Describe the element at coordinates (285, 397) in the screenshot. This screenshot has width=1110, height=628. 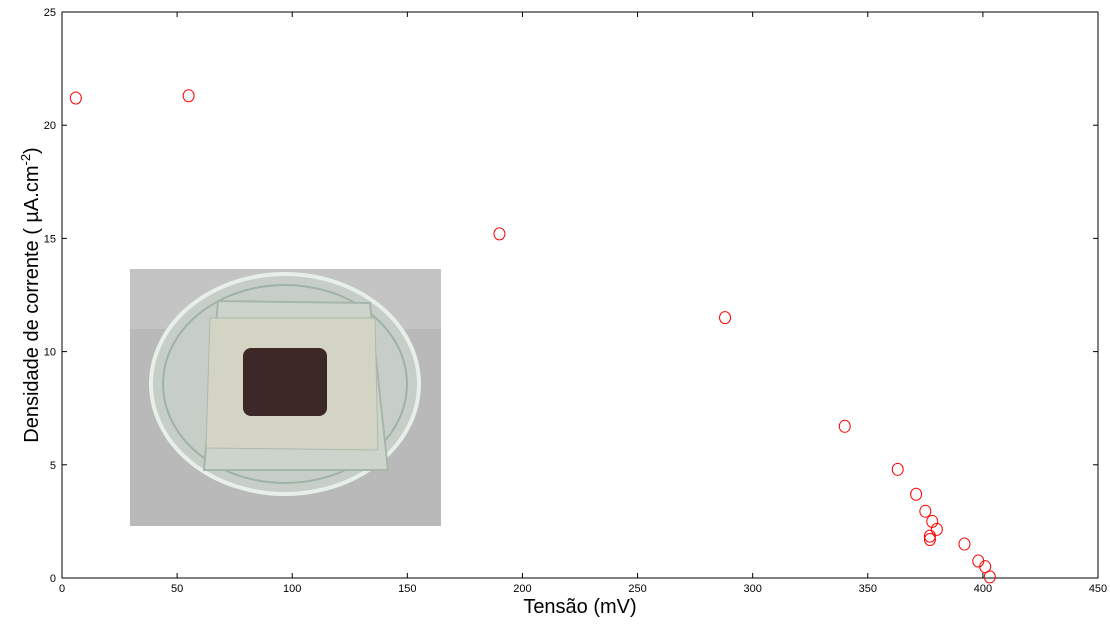
I see `inset-photo` at that location.